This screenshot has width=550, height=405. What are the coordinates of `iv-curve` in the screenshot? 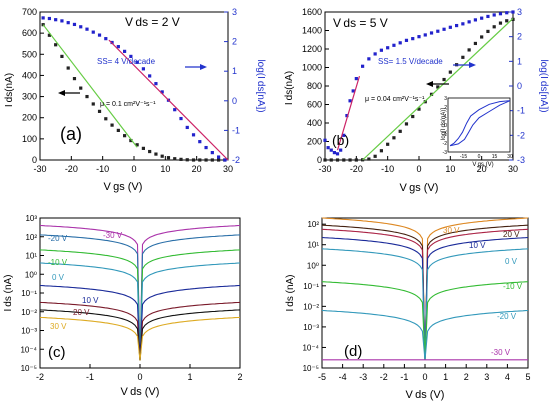 It's located at (140, 338).